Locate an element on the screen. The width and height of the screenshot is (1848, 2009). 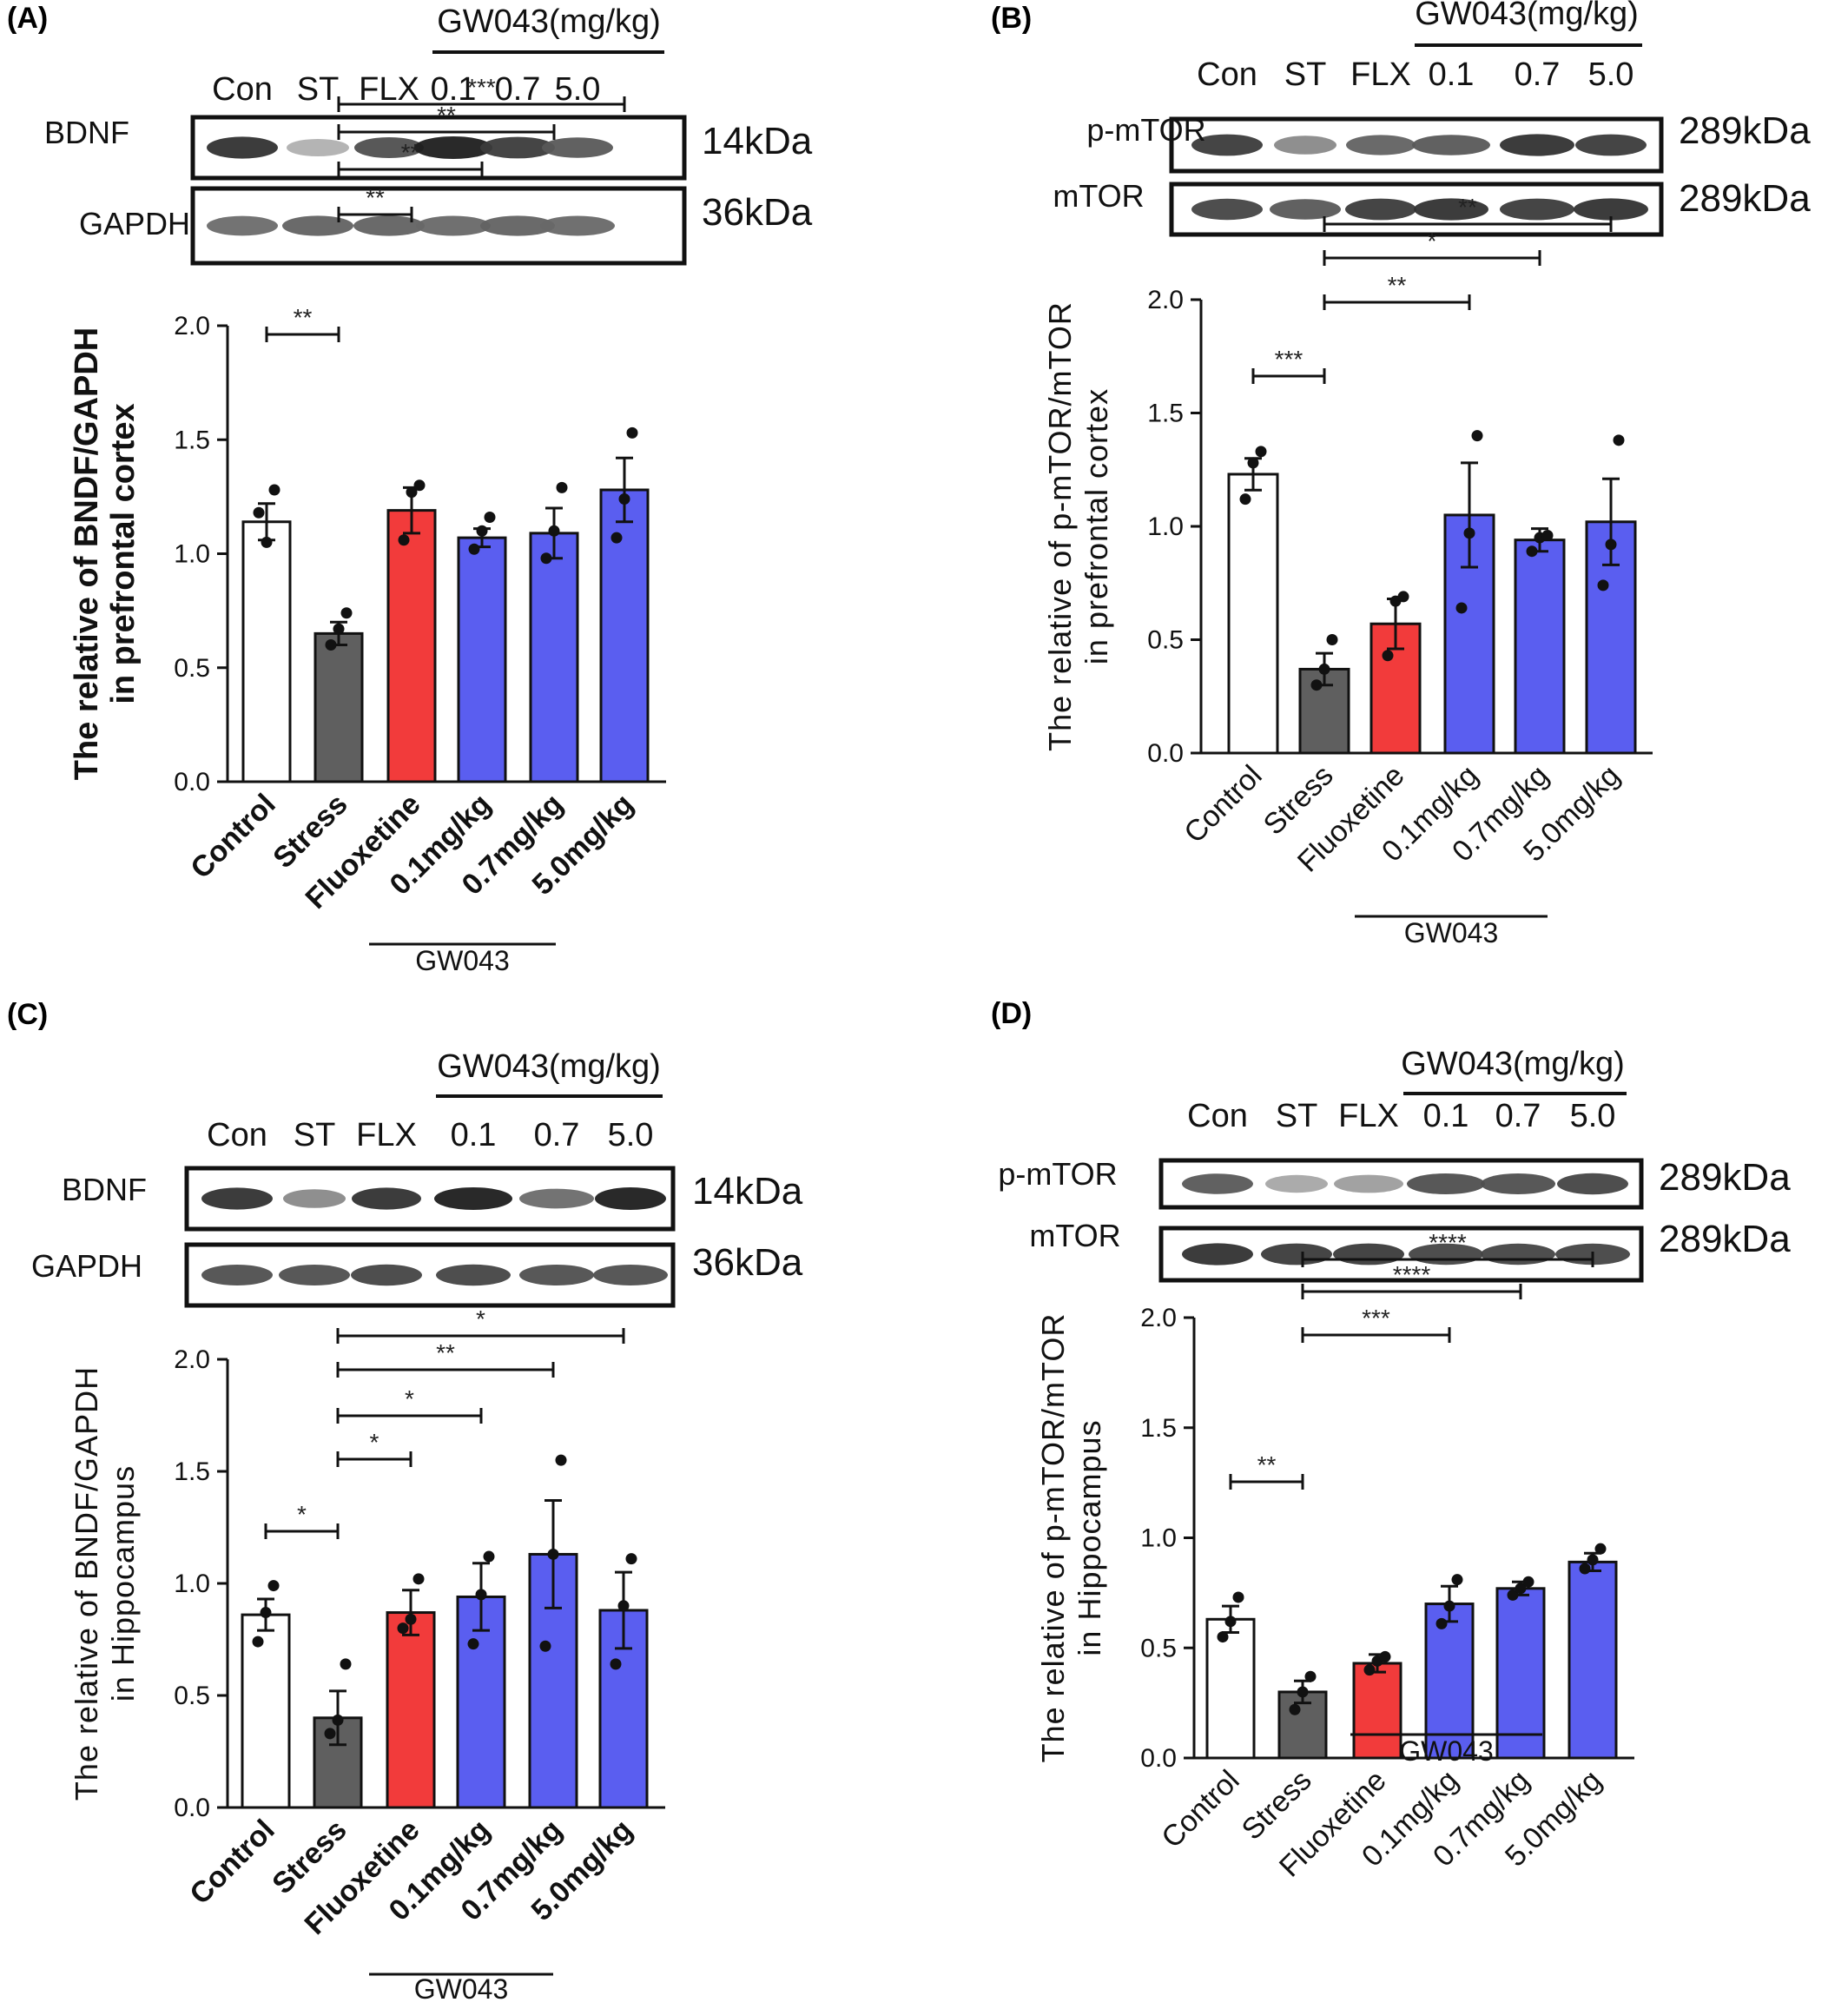
significance-label: *** is located at coordinates (1290, 359).